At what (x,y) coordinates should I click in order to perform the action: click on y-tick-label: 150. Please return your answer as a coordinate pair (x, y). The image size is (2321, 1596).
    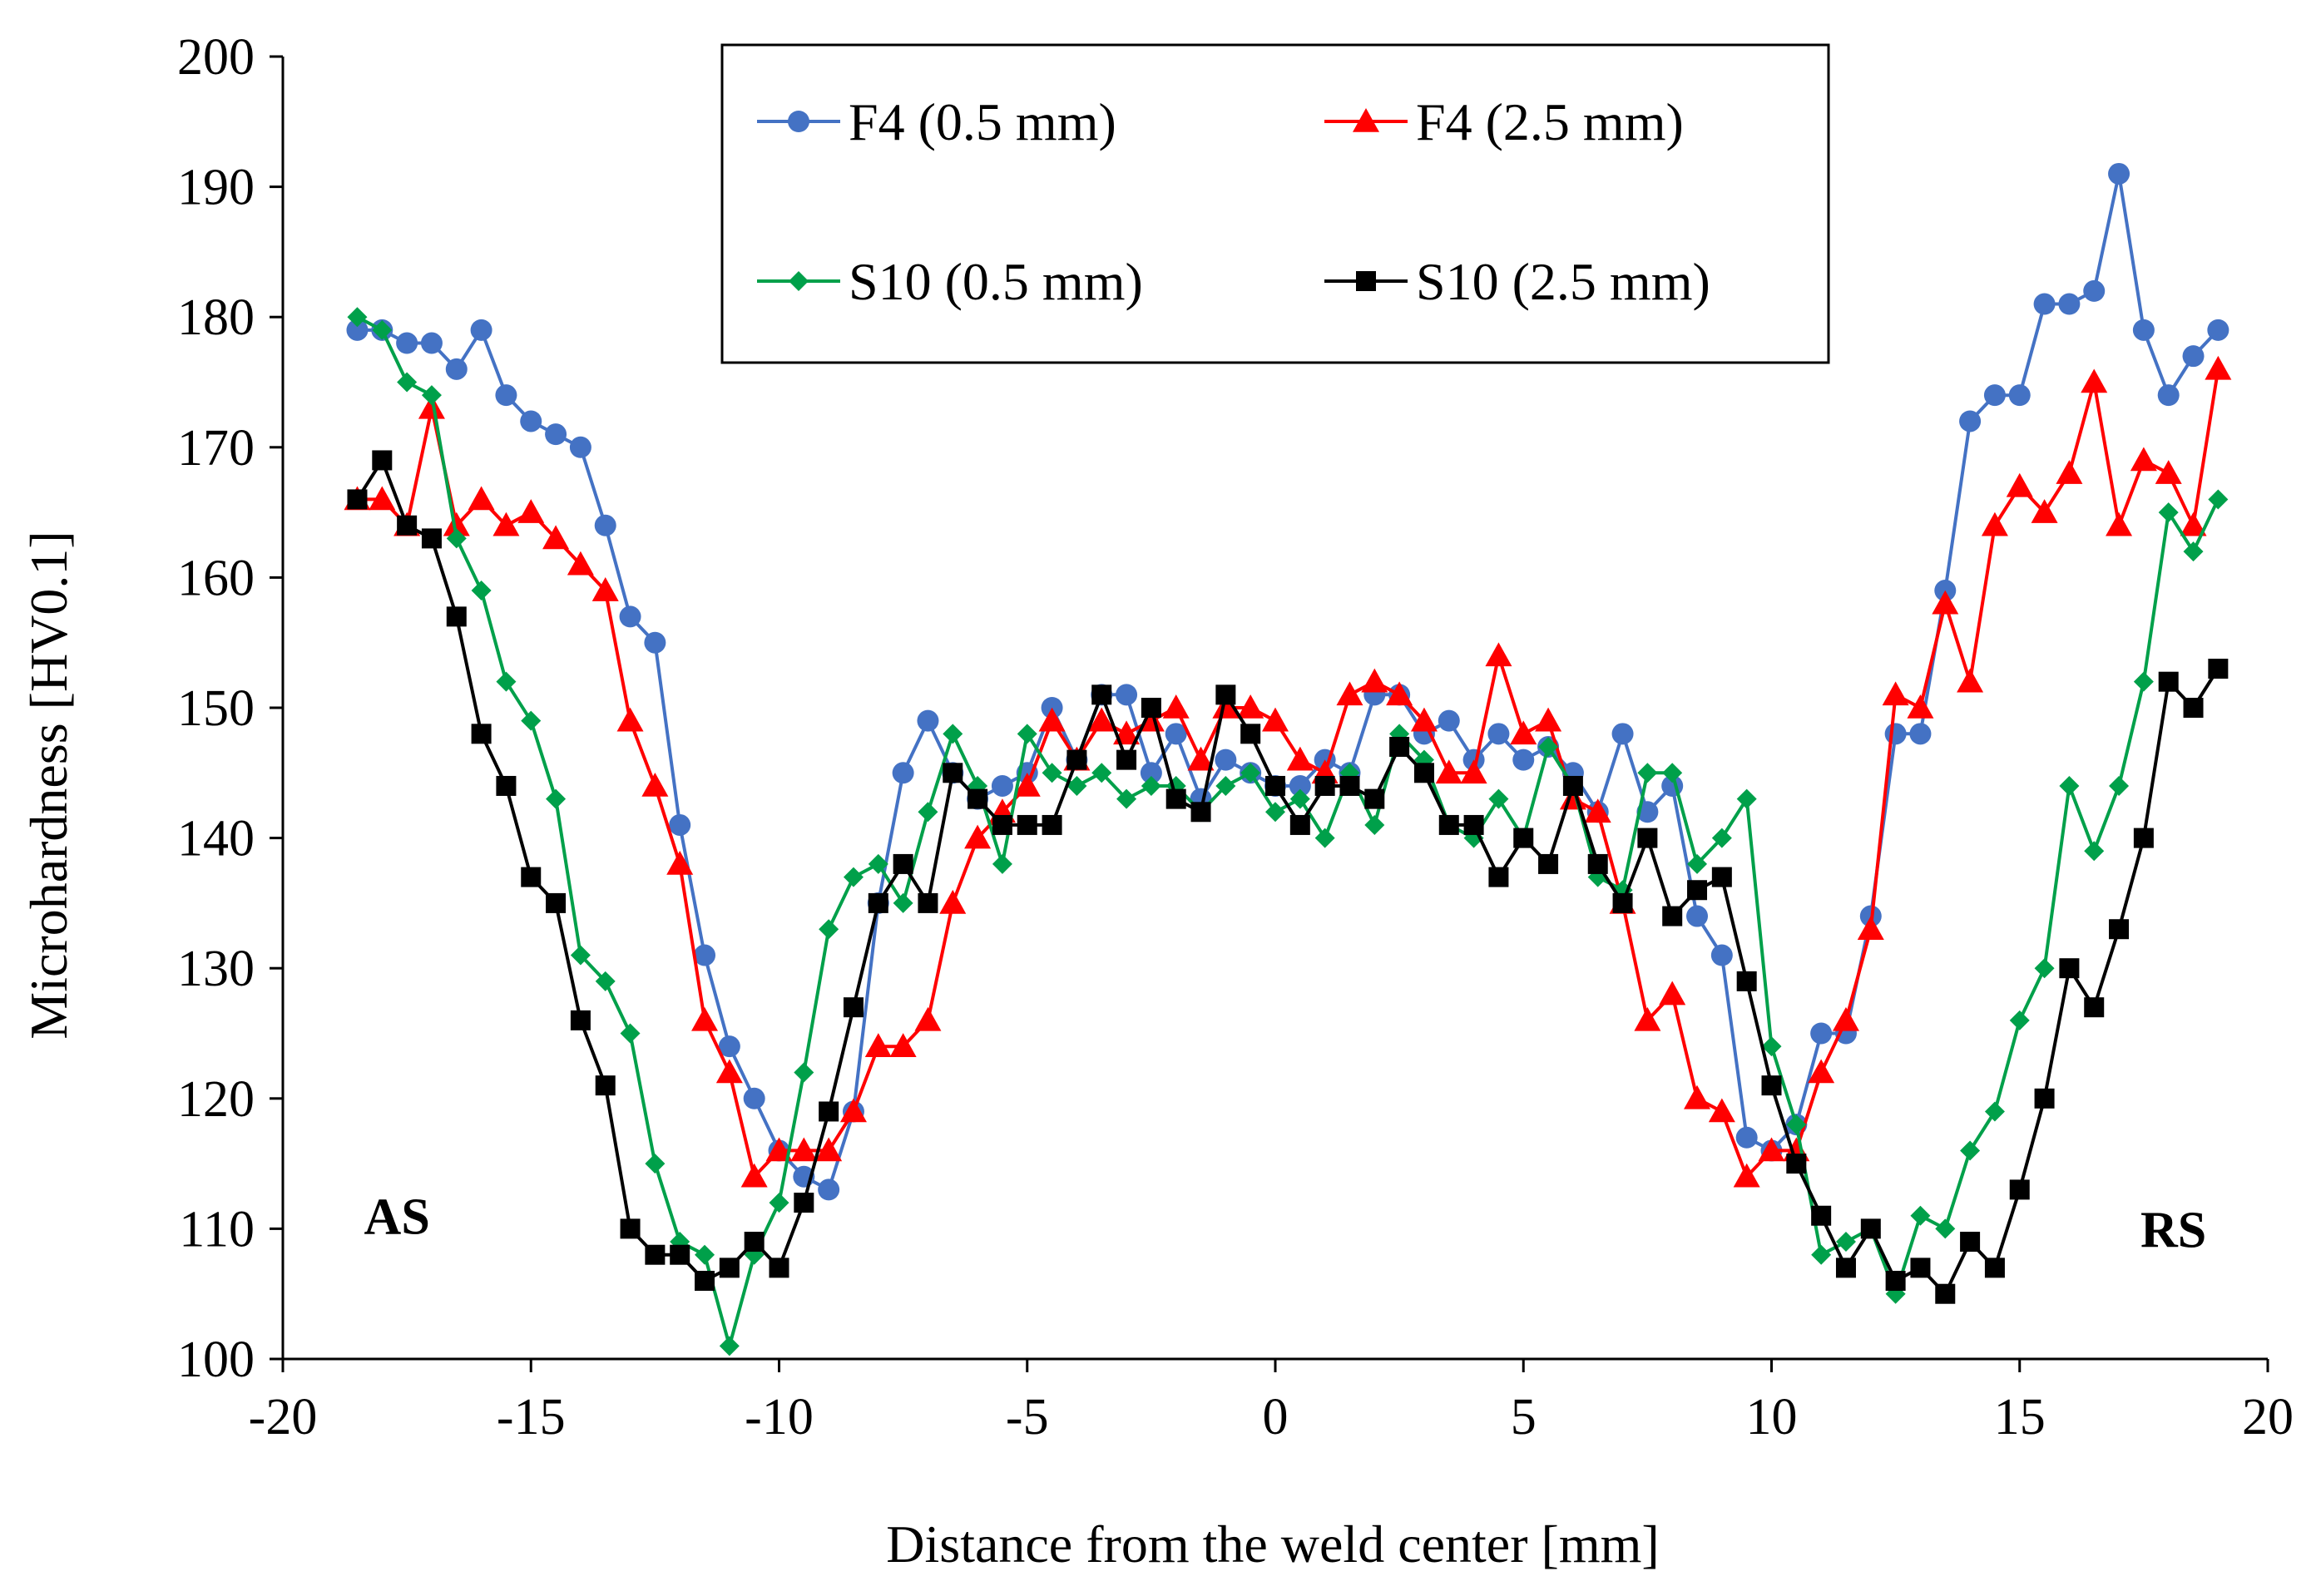
    Looking at the image, I should click on (216, 708).